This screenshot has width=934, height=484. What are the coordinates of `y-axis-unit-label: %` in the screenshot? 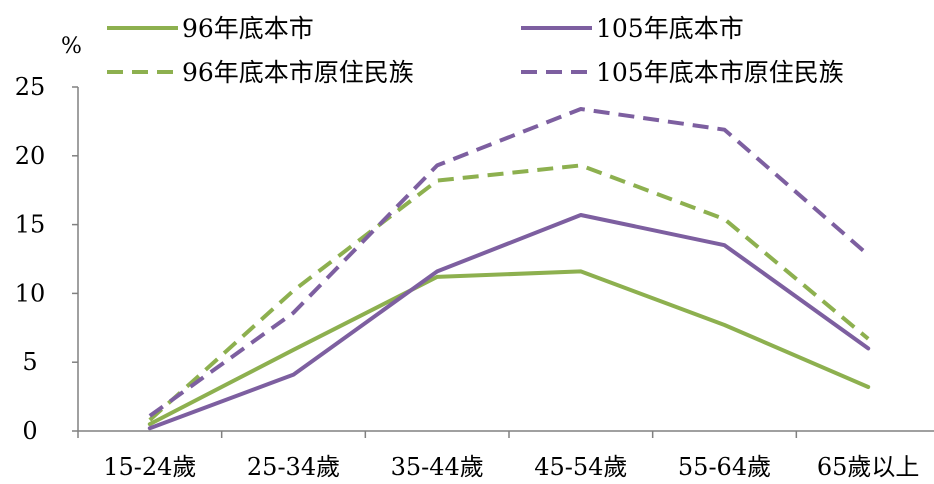 It's located at (71, 46).